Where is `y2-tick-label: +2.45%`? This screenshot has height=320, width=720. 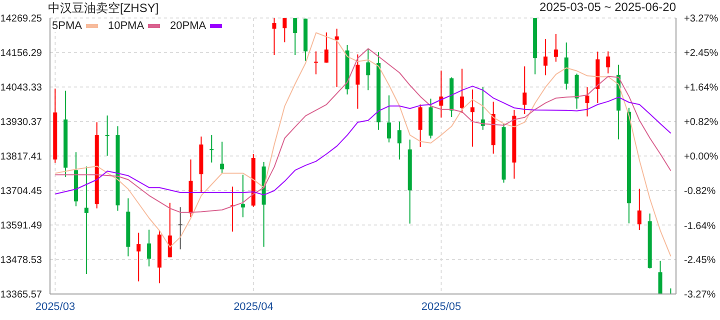
y2-tick-label: +2.45% is located at coordinates (701, 54).